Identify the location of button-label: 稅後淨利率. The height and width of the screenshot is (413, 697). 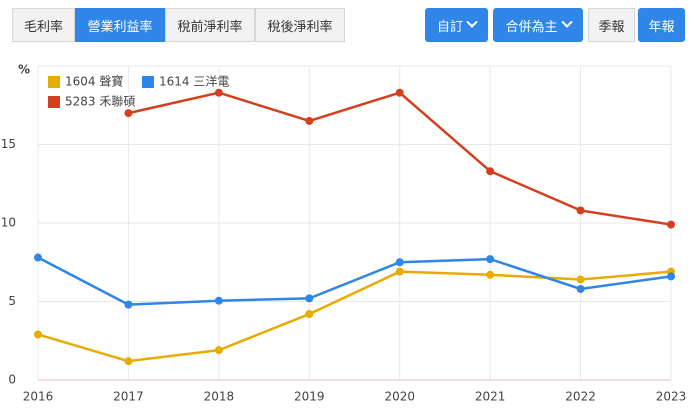
(300, 27).